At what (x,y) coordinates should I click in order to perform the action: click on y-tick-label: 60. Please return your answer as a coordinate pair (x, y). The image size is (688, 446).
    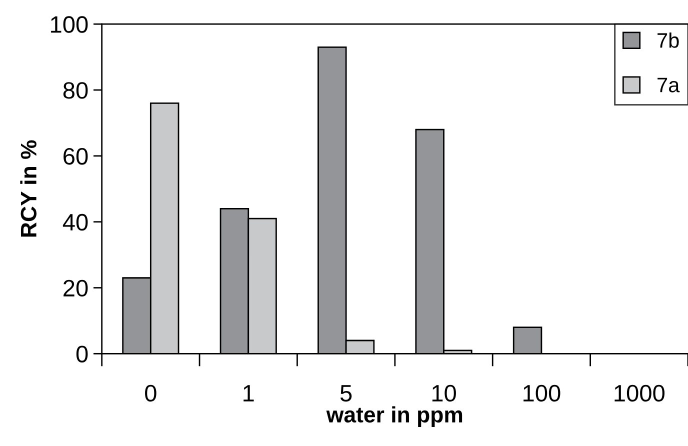
    Looking at the image, I should click on (76, 156).